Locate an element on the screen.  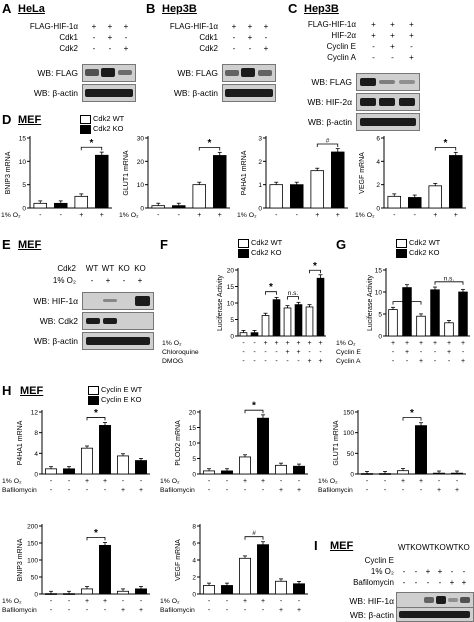
panel-letter-b: B is located at coordinates (151, 8).